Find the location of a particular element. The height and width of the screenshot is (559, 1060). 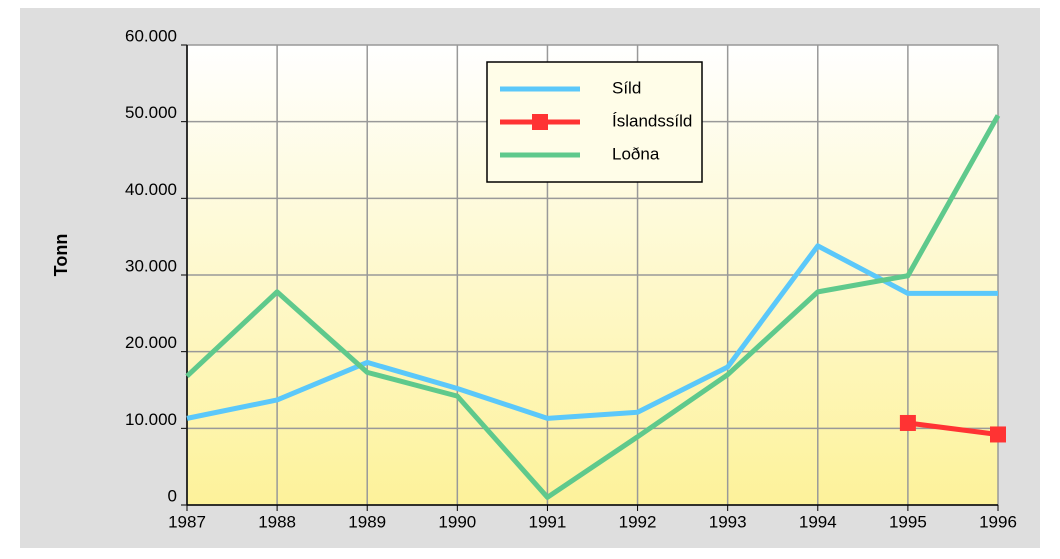

x-tick-label: 1993 is located at coordinates (728, 521).